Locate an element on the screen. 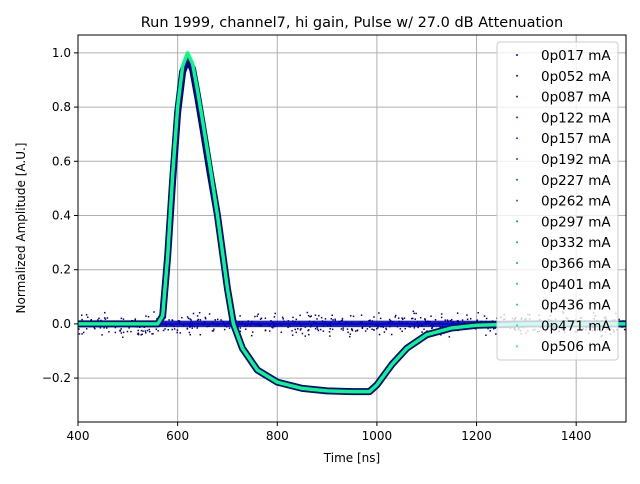  x-tick-label: 1000 is located at coordinates (377, 436).